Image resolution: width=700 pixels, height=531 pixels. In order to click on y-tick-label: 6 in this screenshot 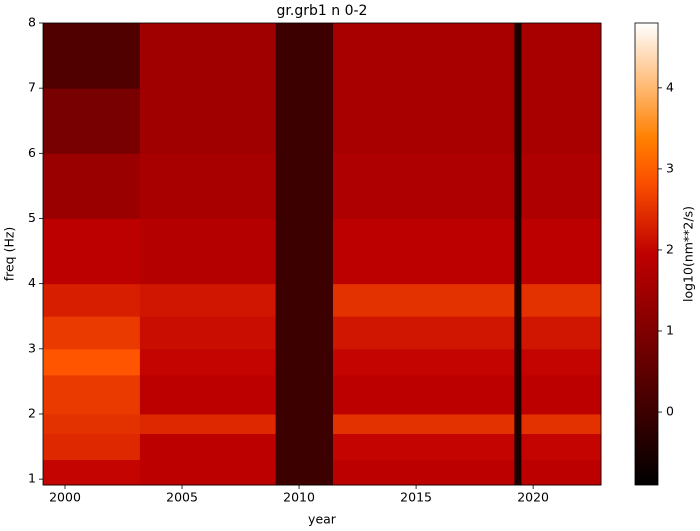, I will do `click(32, 152)`.